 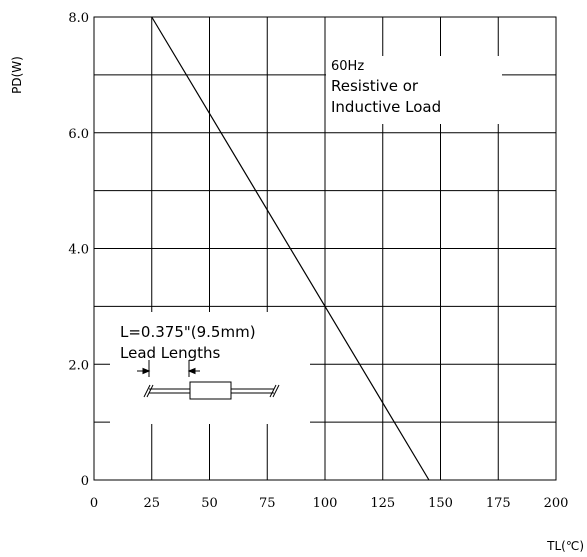 What do you see at coordinates (565, 546) in the screenshot?
I see `x-axis-title: TL(℃)` at bounding box center [565, 546].